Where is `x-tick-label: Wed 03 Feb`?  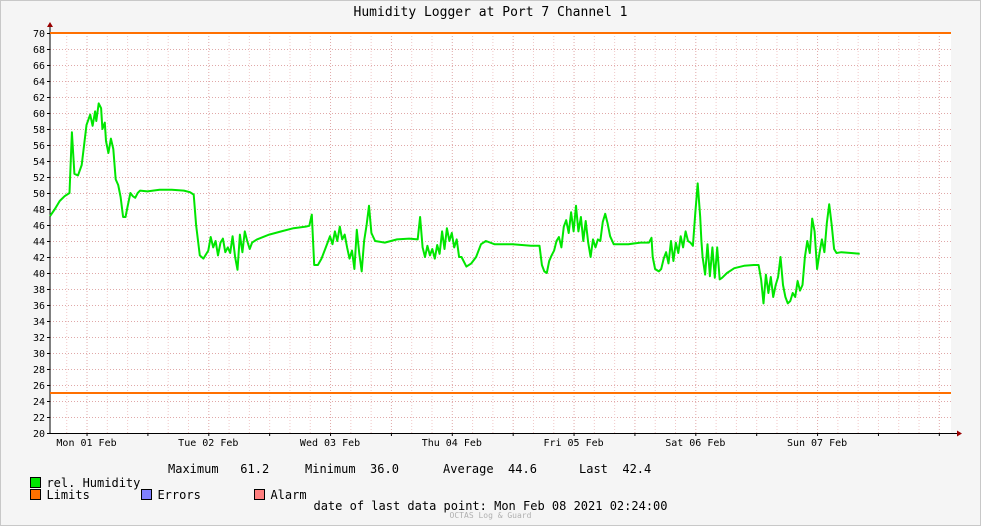
x-tick-label: Wed 03 Feb is located at coordinates (330, 443).